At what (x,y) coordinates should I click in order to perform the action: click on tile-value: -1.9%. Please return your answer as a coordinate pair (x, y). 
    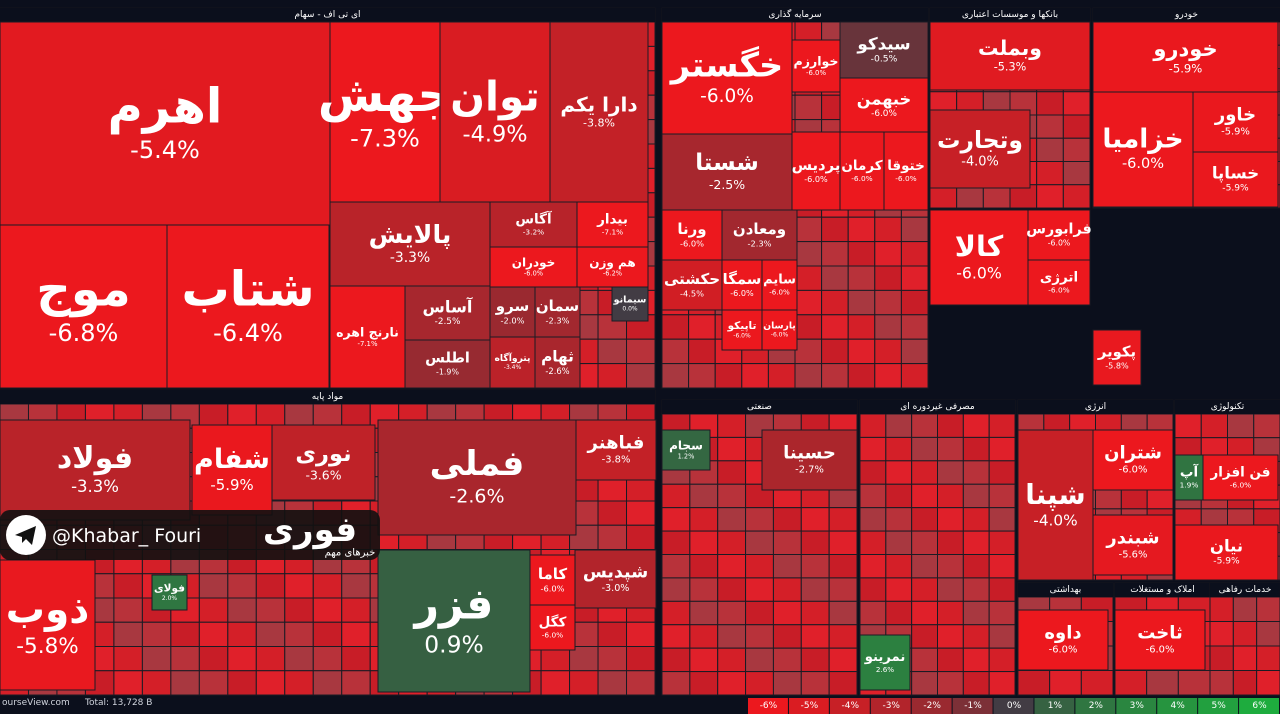
    Looking at the image, I should click on (447, 371).